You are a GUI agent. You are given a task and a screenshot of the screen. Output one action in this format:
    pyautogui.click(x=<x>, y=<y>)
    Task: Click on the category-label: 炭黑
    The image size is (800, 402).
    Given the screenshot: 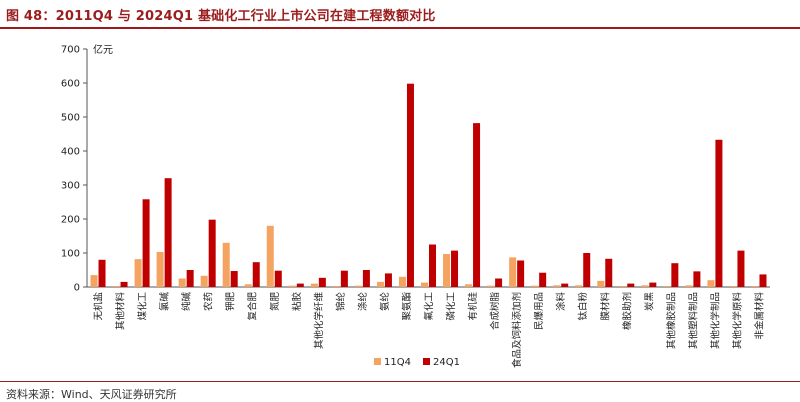 What is the action you would take?
    pyautogui.click(x=649, y=302)
    